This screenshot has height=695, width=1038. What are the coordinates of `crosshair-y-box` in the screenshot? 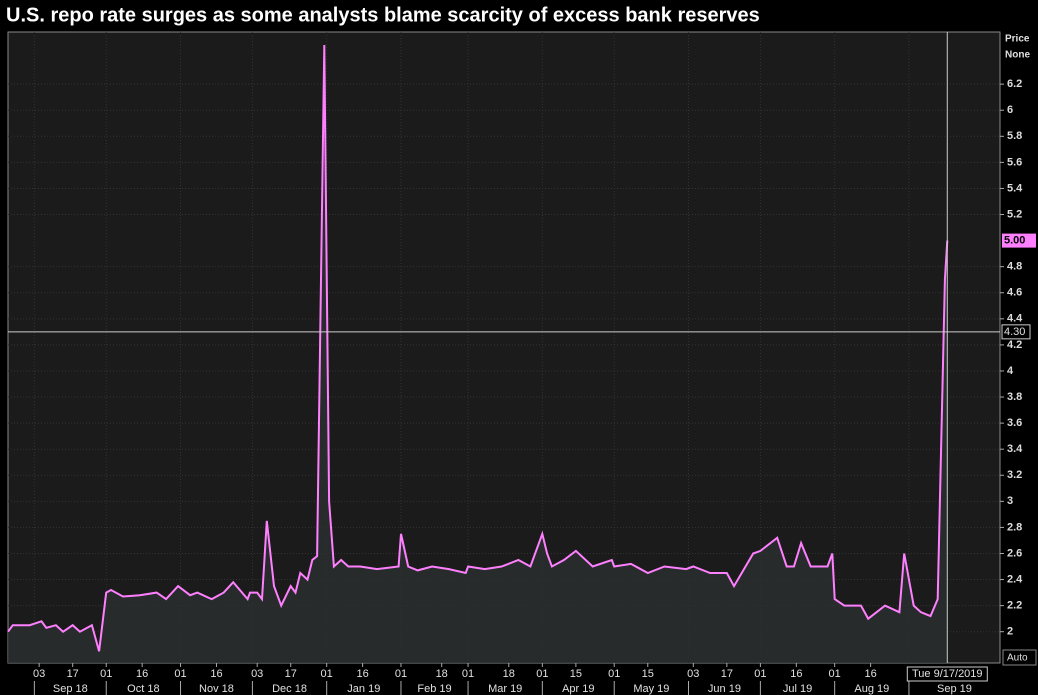 It's located at (1016, 332).